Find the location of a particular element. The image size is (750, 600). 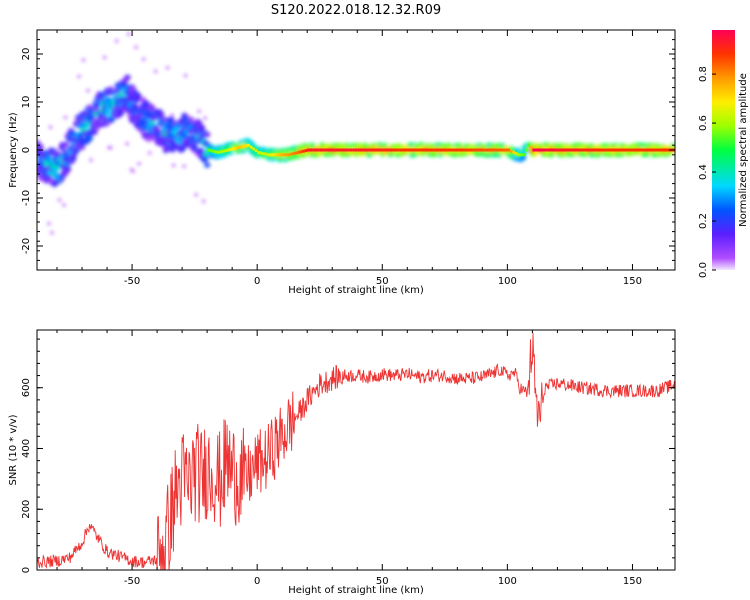

snr-y-axis-label: SNR (10 * v/v) is located at coordinates (13, 449).